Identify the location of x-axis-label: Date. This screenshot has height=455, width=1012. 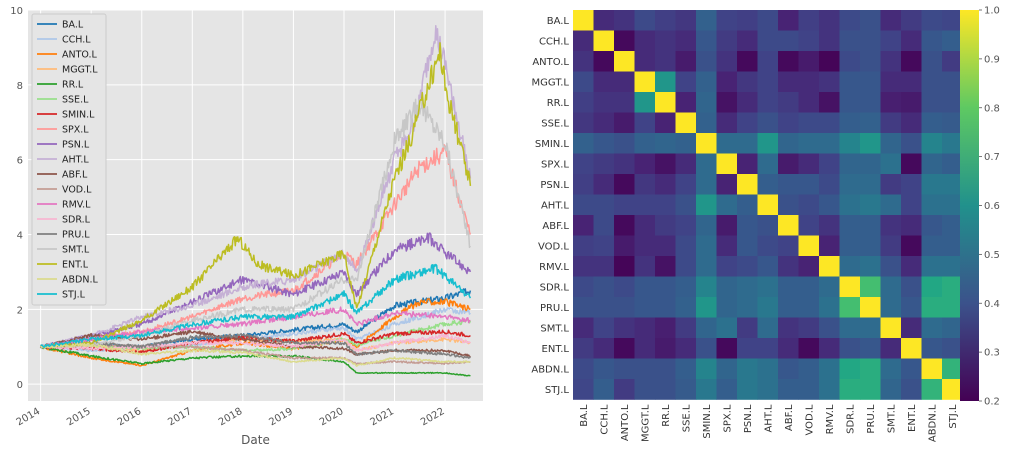
(255, 440).